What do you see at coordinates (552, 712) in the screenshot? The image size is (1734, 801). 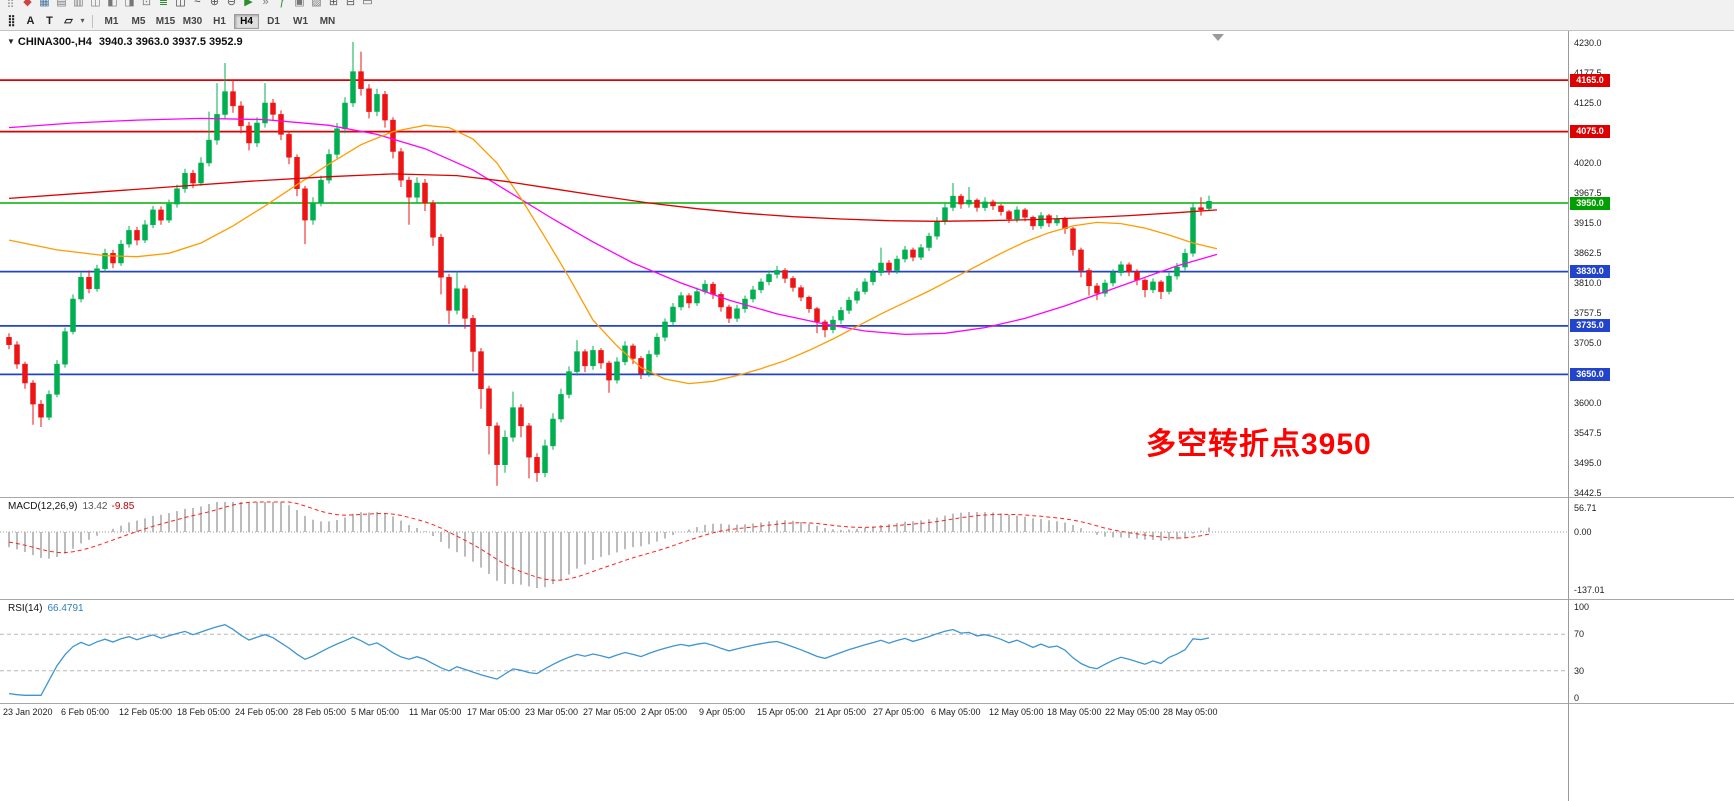 I see `time-label: 23 Mar 05:00` at bounding box center [552, 712].